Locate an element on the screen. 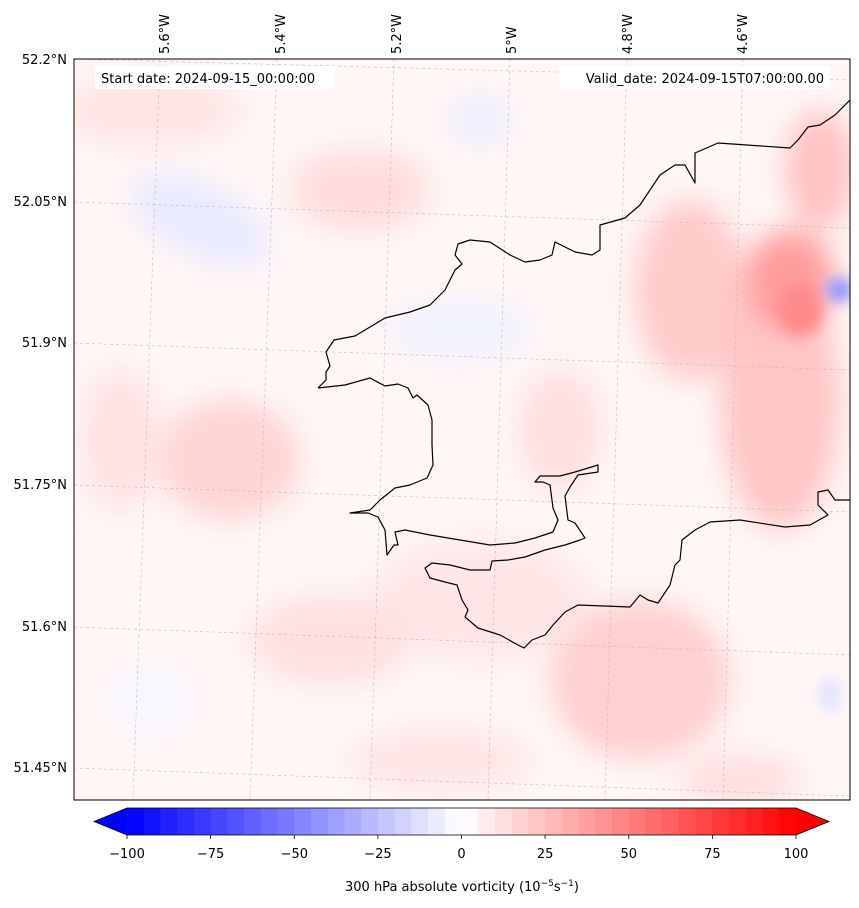 The width and height of the screenshot is (859, 908). lat-label: 51.9°N is located at coordinates (44, 343).